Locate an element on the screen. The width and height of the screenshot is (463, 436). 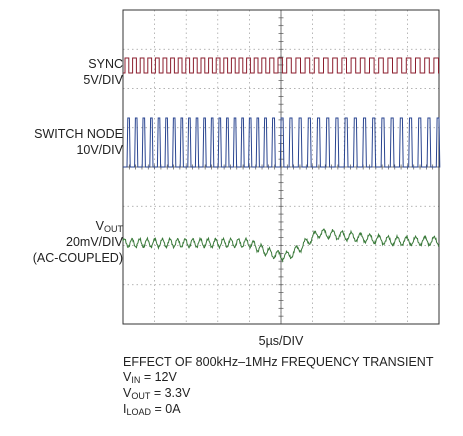
switch-node-trace is located at coordinates (282, 142).